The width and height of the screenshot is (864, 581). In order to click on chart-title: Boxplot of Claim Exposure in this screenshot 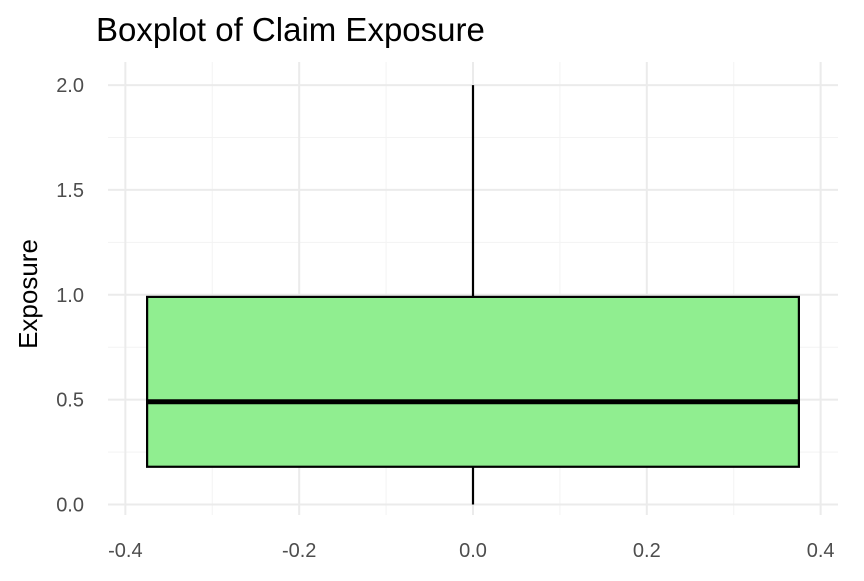, I will do `click(290, 29)`.